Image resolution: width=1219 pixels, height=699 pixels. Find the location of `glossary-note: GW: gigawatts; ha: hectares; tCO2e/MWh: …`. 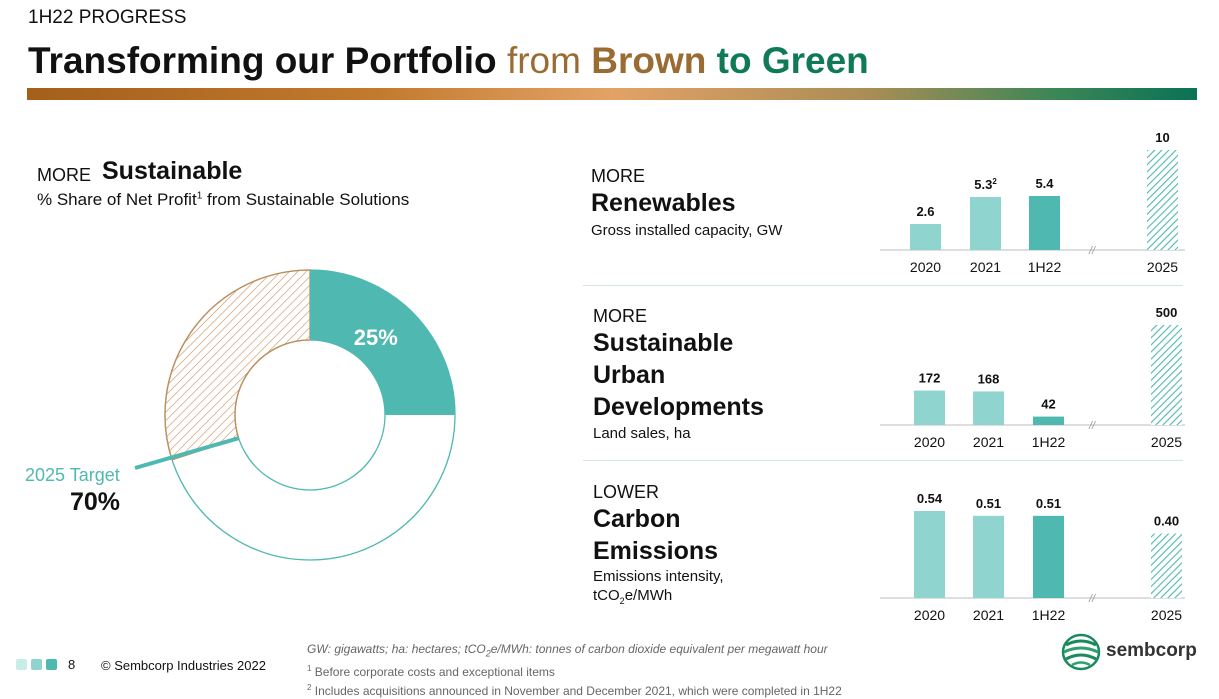

glossary-note: GW: gigawatts; ha: hectares; tCO2e/MWh: … is located at coordinates (567, 650).